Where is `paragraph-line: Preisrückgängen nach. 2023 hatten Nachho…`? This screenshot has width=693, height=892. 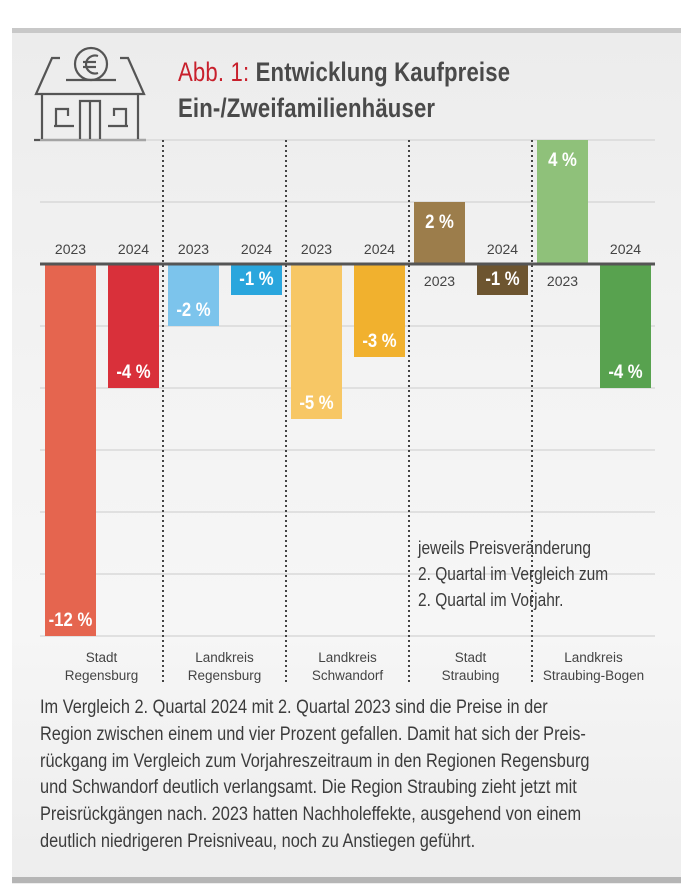 paragraph-line: Preisrückgängen nach. 2023 hatten Nachho… is located at coordinates (311, 815).